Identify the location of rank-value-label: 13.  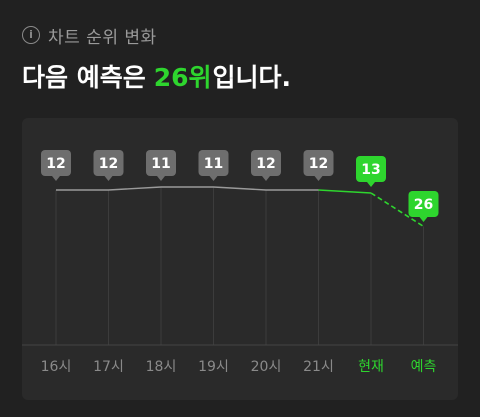
(370, 170).